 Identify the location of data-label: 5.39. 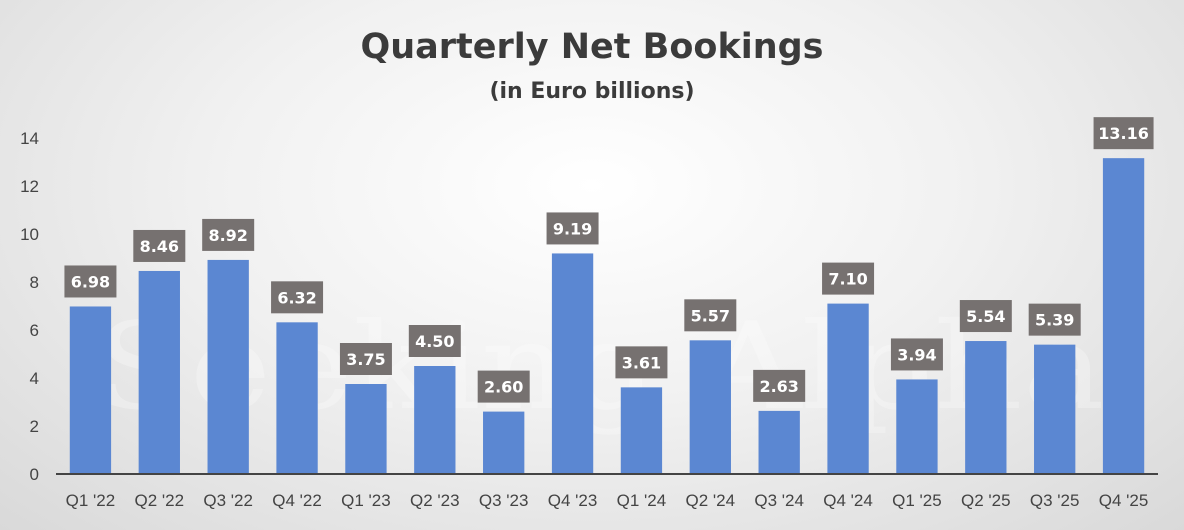
(1054, 320).